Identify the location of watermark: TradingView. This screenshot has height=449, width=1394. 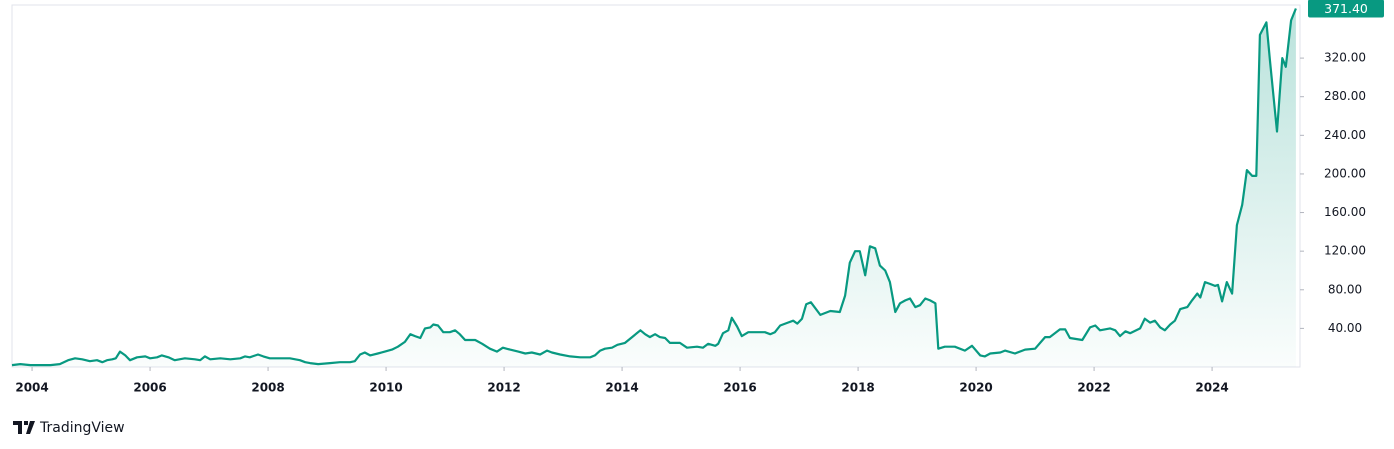
(82, 428).